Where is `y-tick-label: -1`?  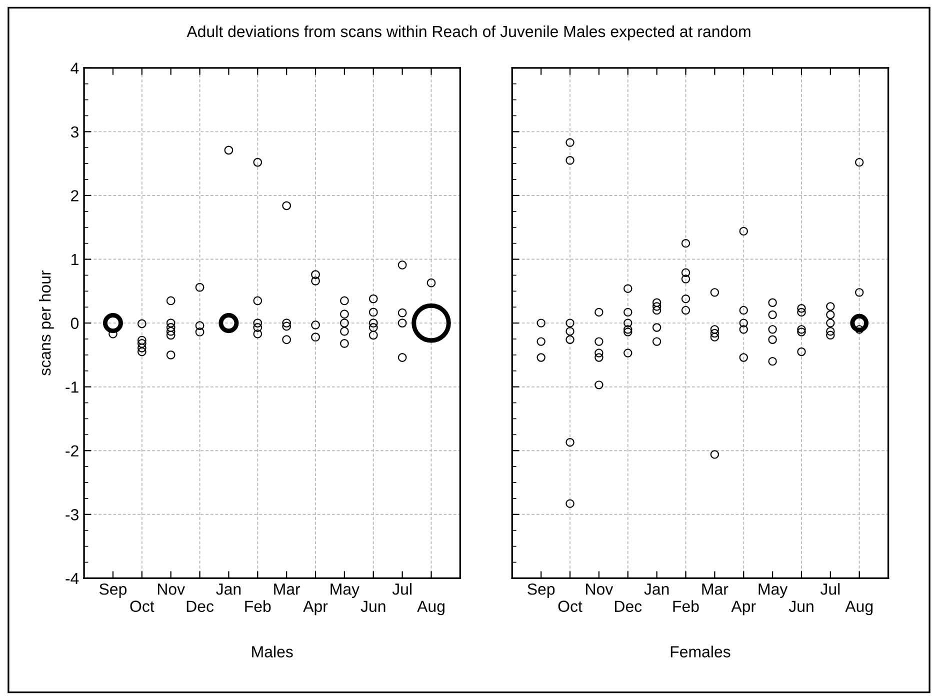
y-tick-label: -1 is located at coordinates (72, 387).